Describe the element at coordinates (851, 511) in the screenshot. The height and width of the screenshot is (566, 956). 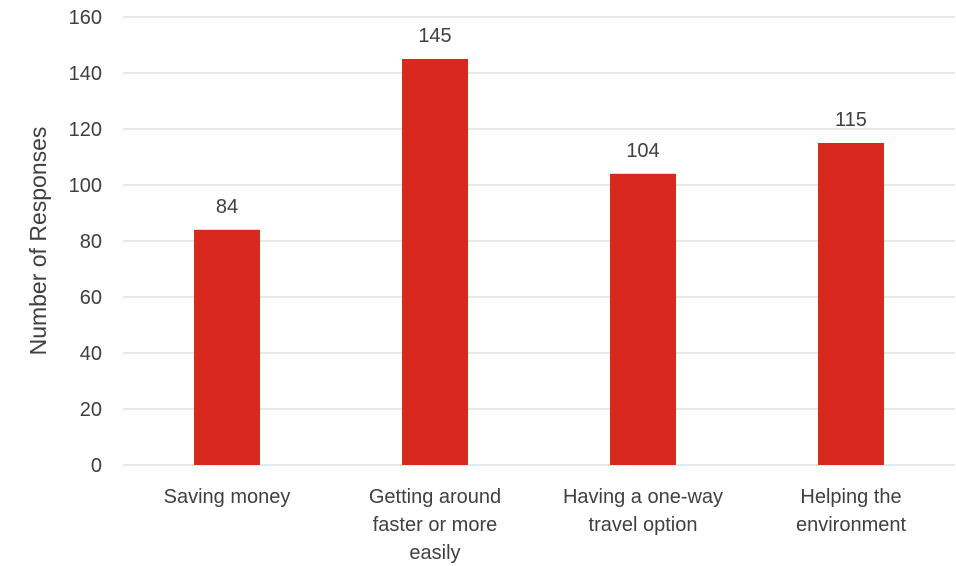
I see `x-category-label: Helping the environment` at that location.